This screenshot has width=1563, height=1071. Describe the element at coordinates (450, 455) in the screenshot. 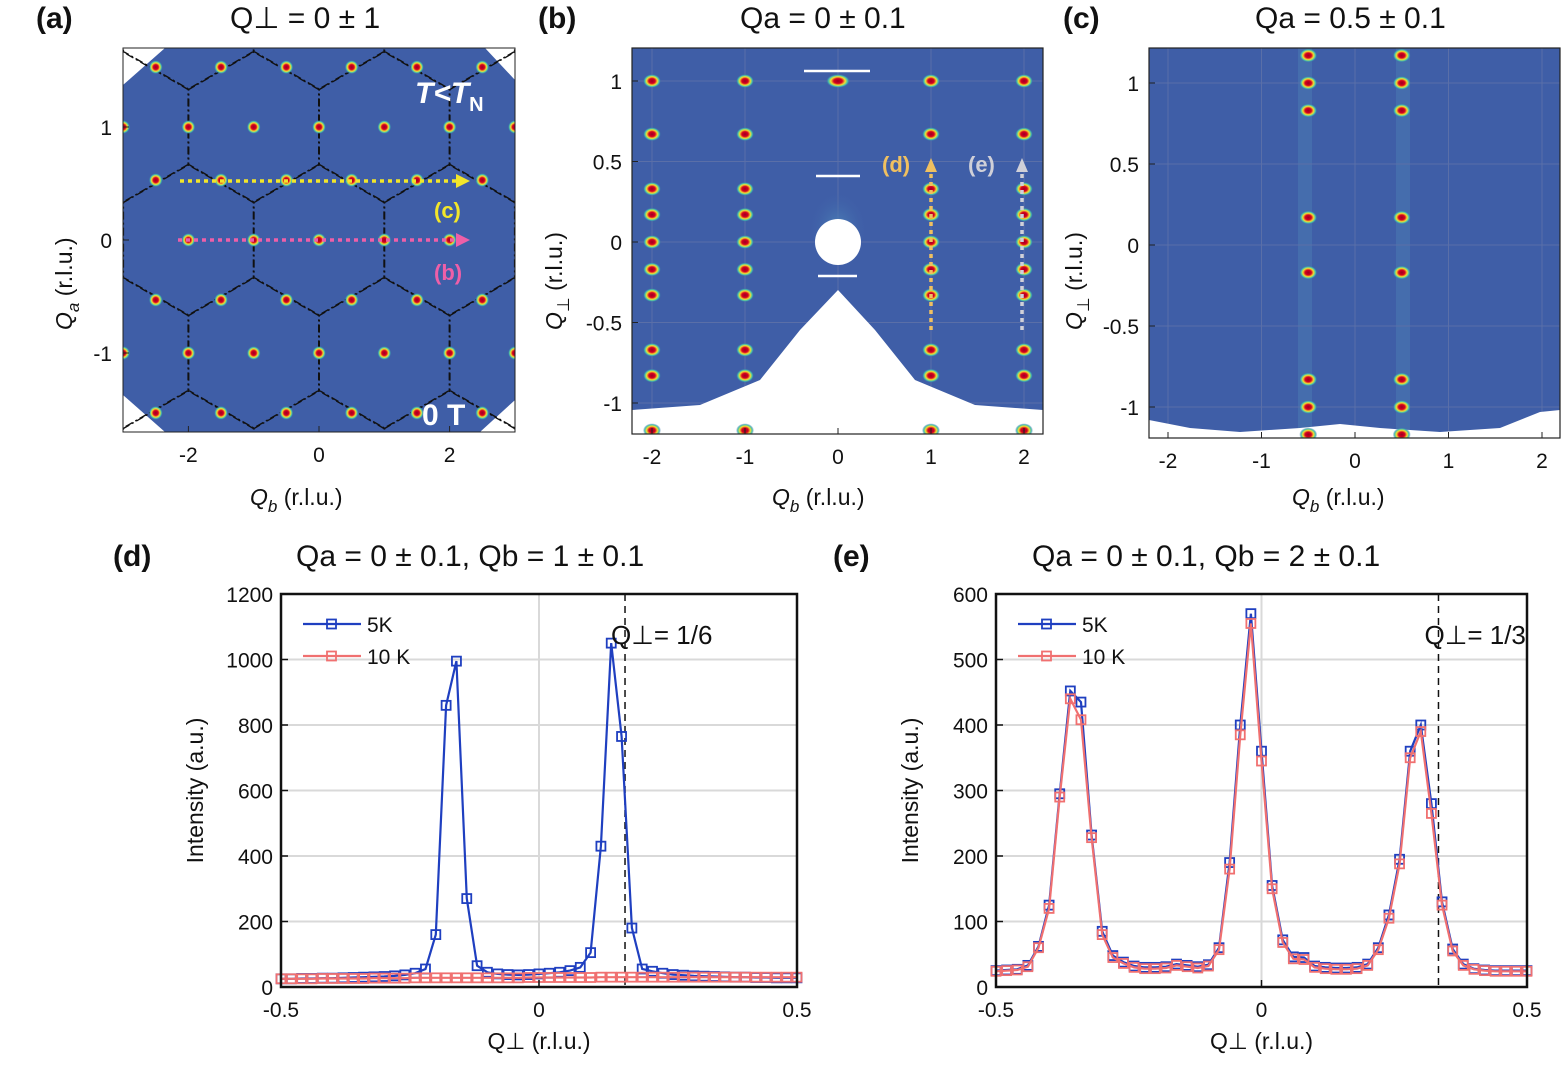

I see `panel-a-xtick-label: 2` at that location.